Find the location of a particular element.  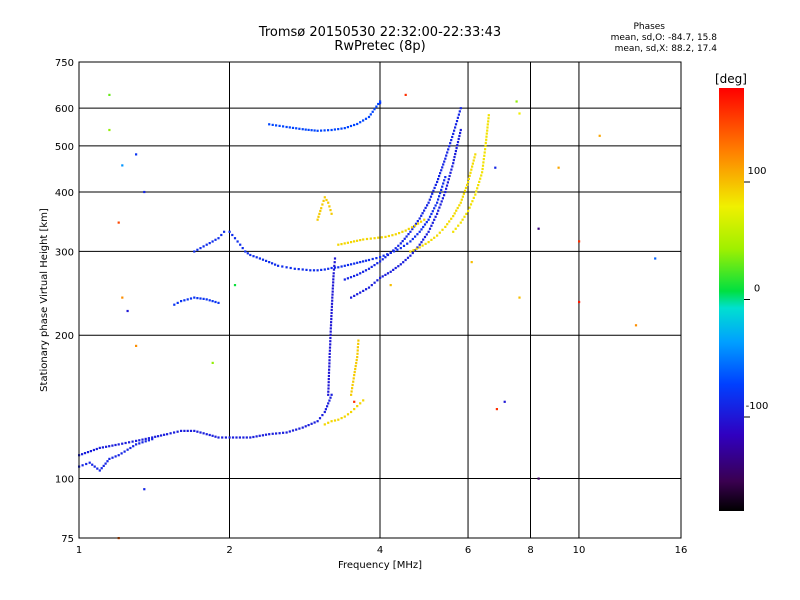

colorbar-tick-label: 100 is located at coordinates (756, 171).